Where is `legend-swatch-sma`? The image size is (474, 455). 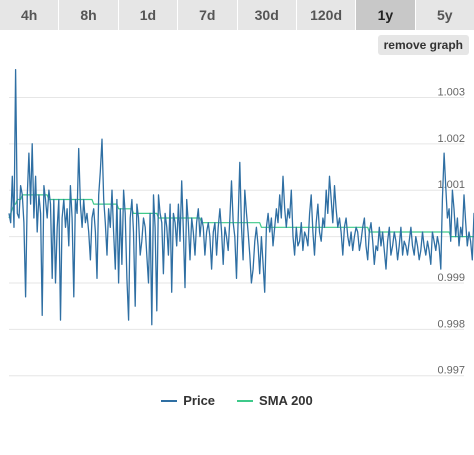
legend-swatch-sma is located at coordinates (245, 400).